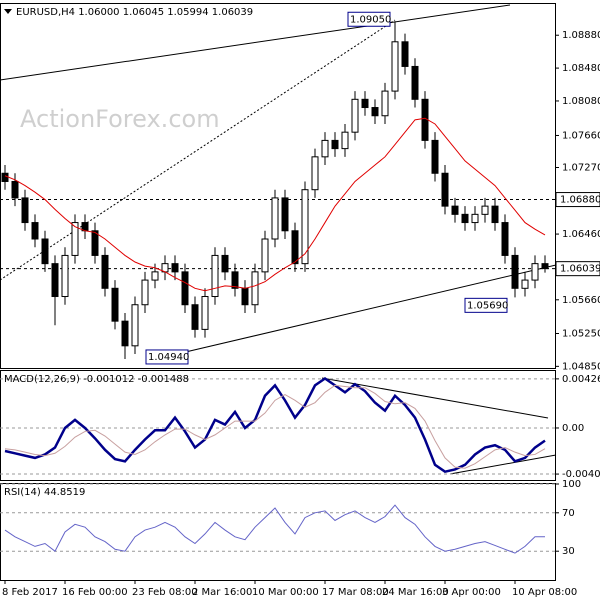 Image resolution: width=600 pixels, height=600 pixels. What do you see at coordinates (568, 551) in the screenshot?
I see `y-tick-label: 30` at bounding box center [568, 551].